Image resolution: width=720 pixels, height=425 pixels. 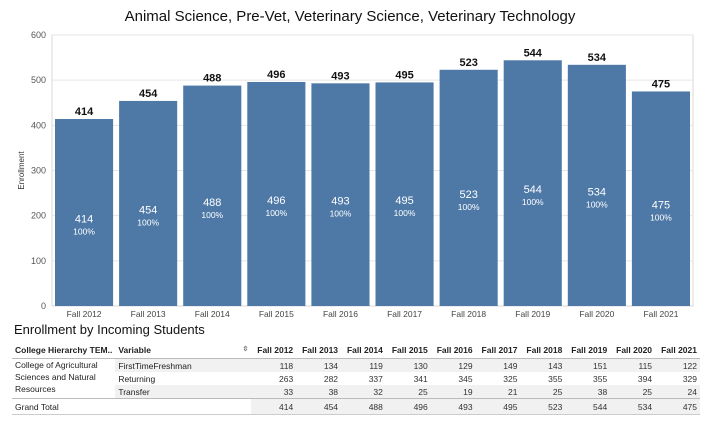 I want to click on table-cell: 282, so click(x=331, y=378).